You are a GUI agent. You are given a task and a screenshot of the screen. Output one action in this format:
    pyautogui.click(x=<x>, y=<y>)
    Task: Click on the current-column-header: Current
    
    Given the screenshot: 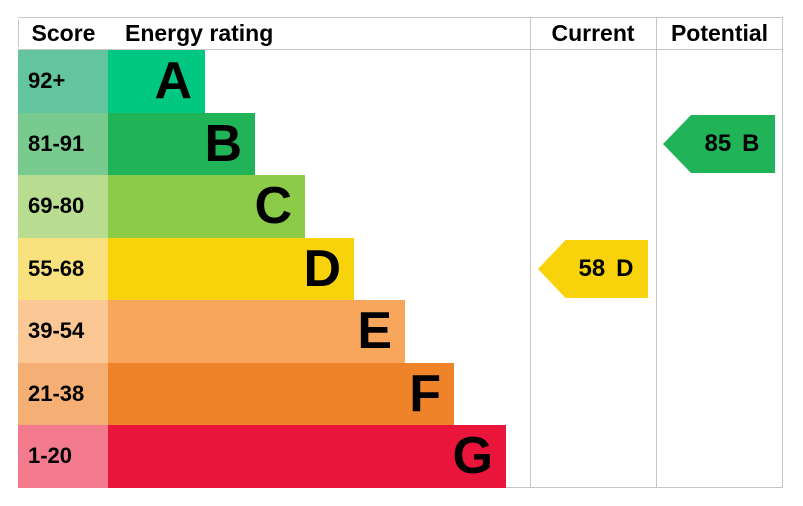 What is the action you would take?
    pyautogui.click(x=593, y=33)
    